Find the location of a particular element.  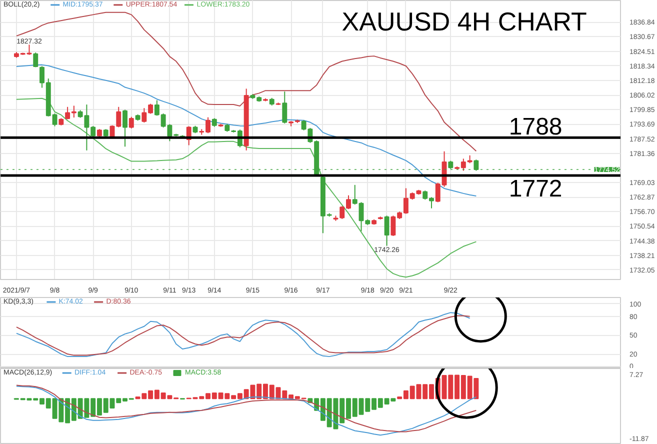

chart-title: XAUUSD 4H CHART is located at coordinates (465, 21).